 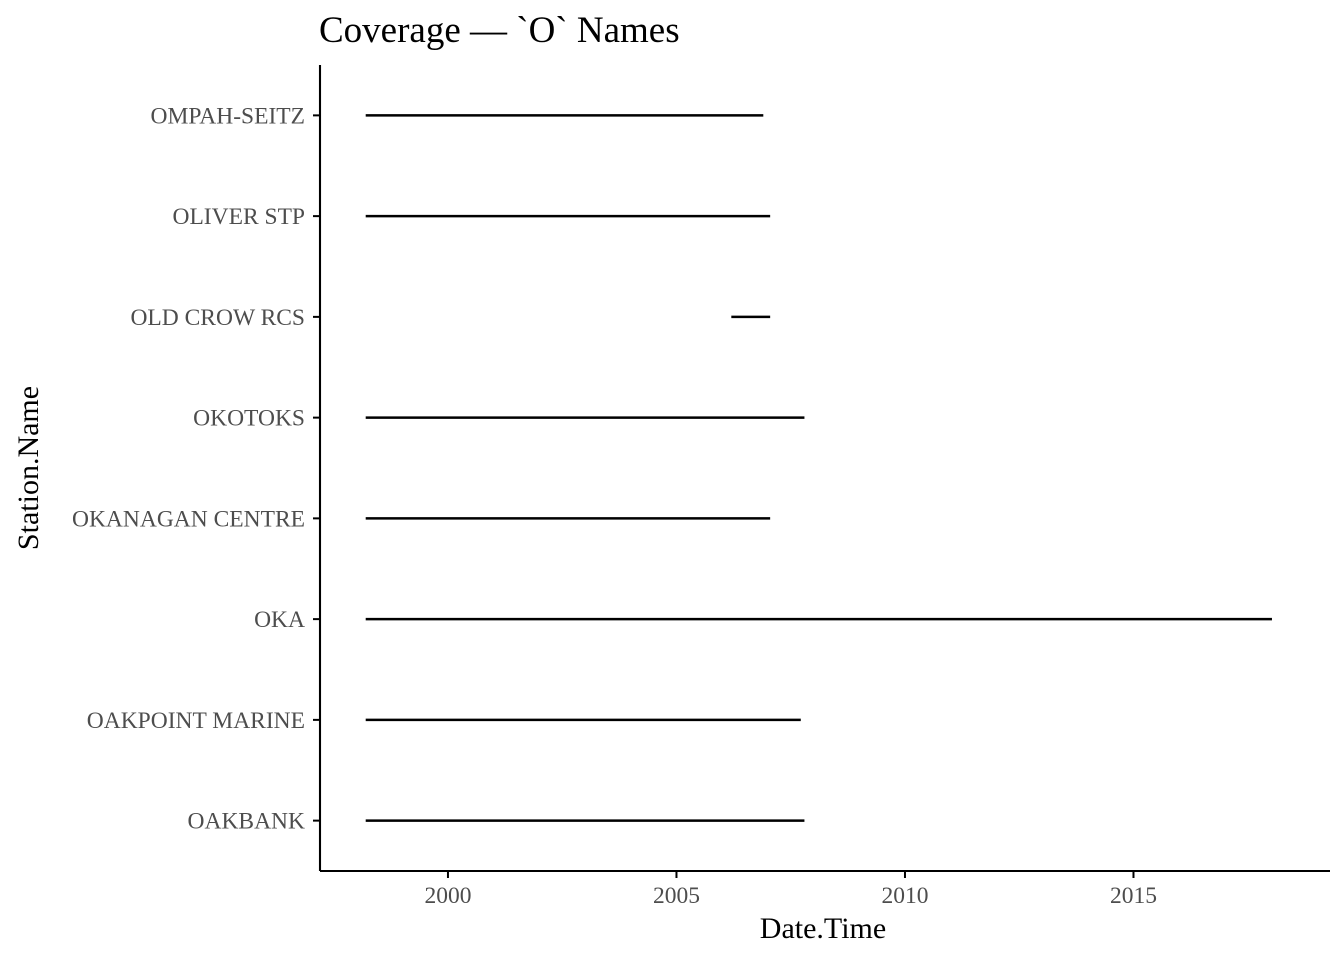 I want to click on x-tick-label-2015: 2015, so click(x=1133, y=896).